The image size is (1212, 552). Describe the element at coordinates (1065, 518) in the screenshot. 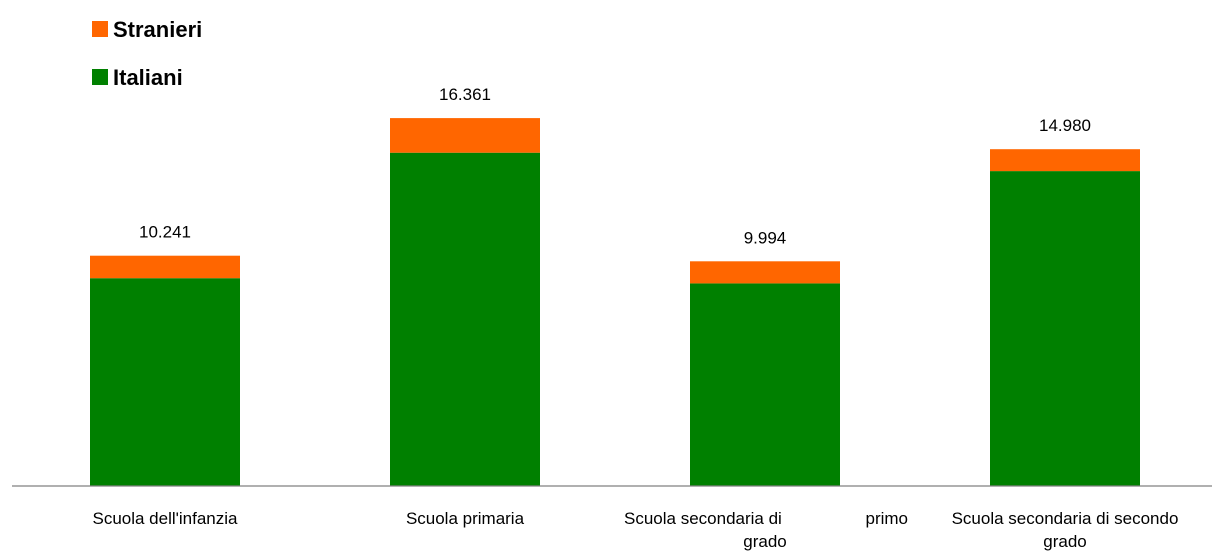

I see `category-label-scuola-secondaria-di-secondo-grado-line-1: Scuola secondaria di secondo` at that location.